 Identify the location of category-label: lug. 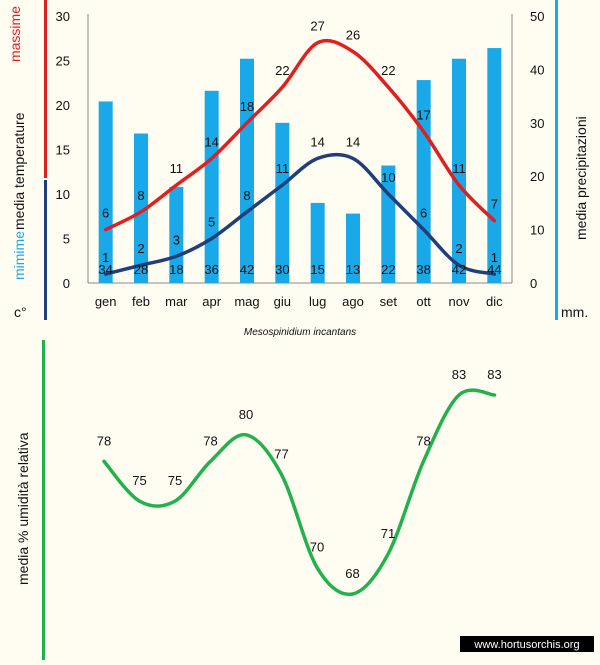
(317, 301).